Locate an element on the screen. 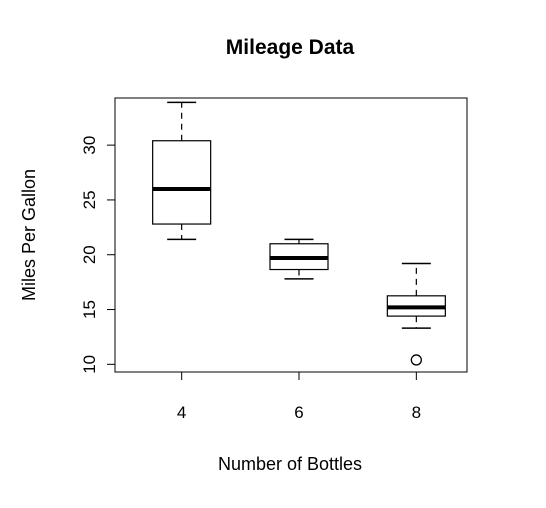  outlier-point is located at coordinates (416, 360).